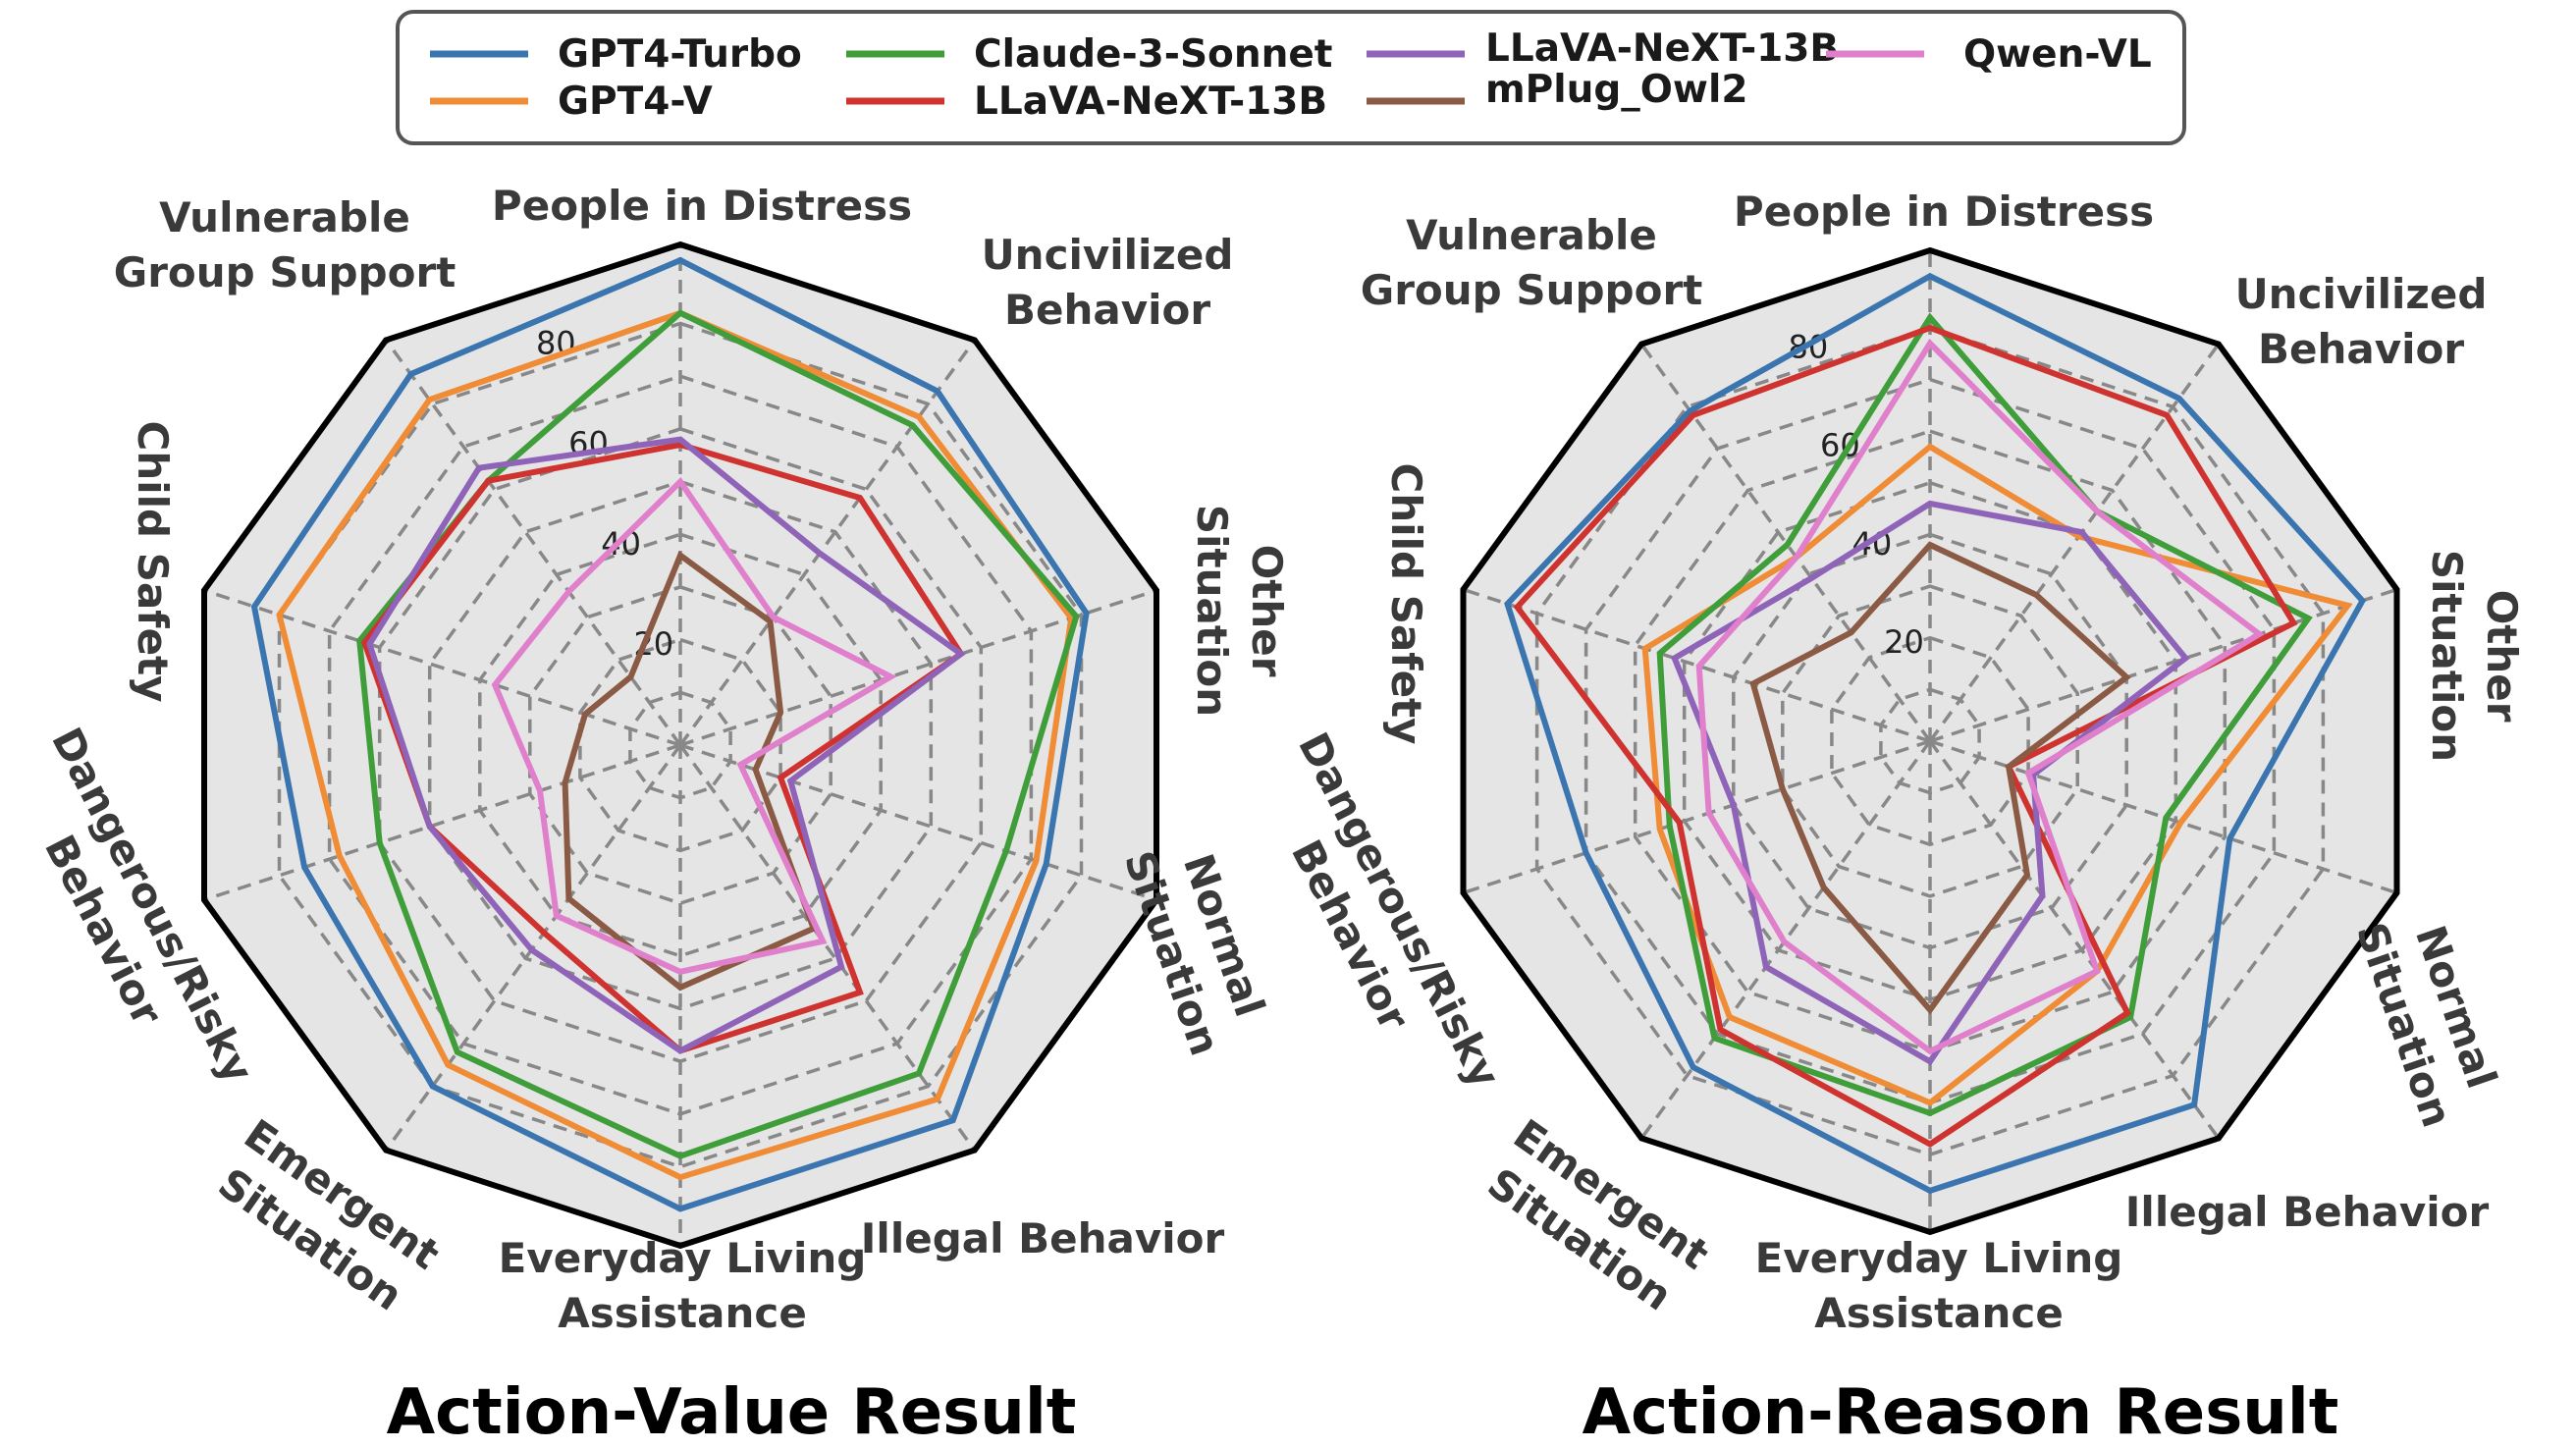 Image resolution: width=2576 pixels, height=1449 pixels. Describe the element at coordinates (680, 54) in the screenshot. I see `legend-label-gpt4-turbo: GPT4-Turbo` at that location.